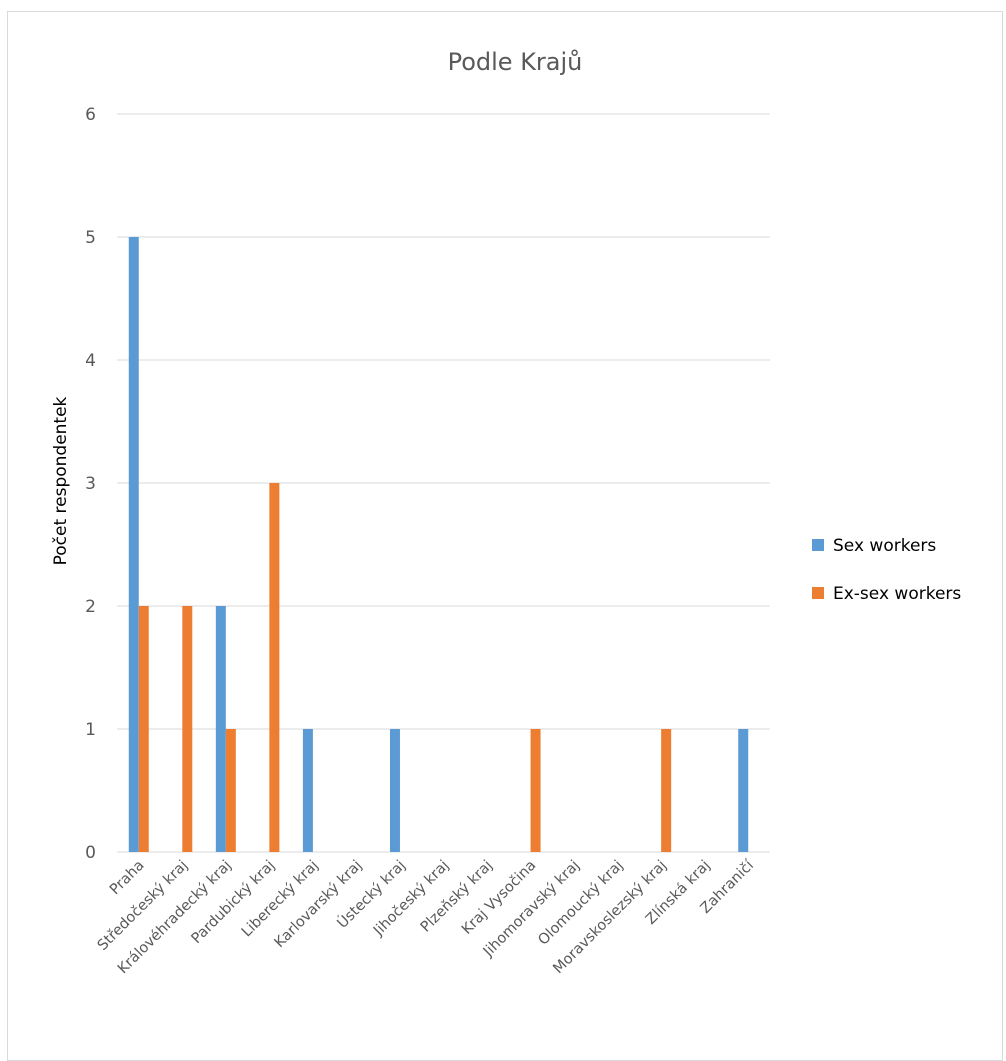 This screenshot has height=1061, width=1006. What do you see at coordinates (818, 545) in the screenshot?
I see `legend-swatch-sex-workers` at bounding box center [818, 545].